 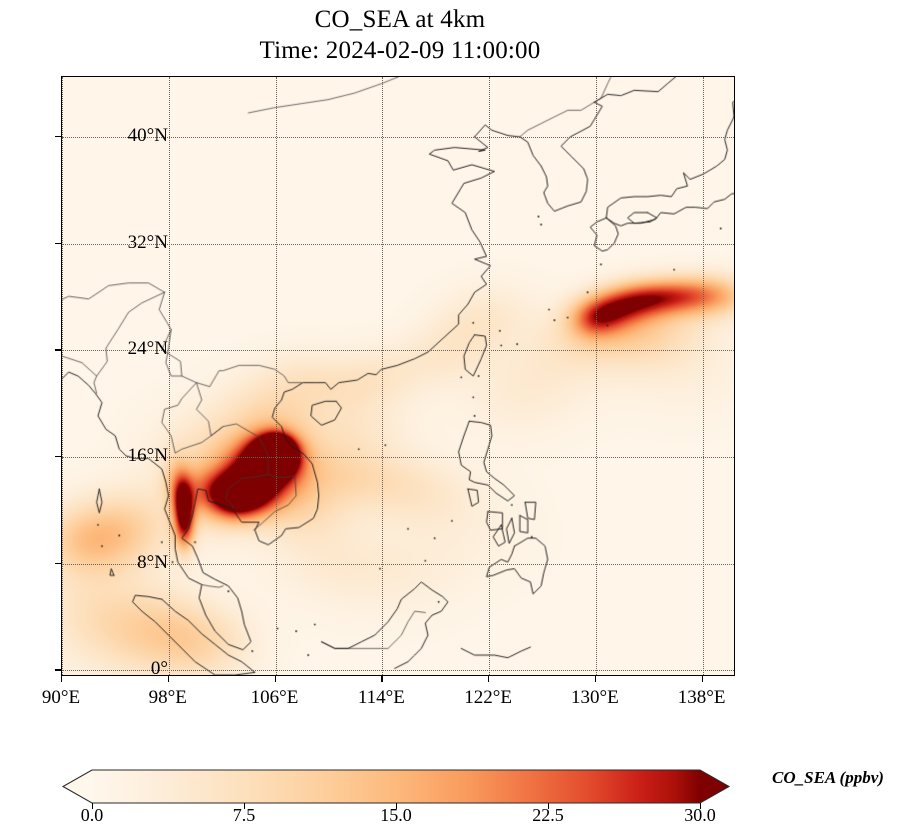 What do you see at coordinates (147, 135) in the screenshot?
I see `ytick-label-40: 40°N` at bounding box center [147, 135].